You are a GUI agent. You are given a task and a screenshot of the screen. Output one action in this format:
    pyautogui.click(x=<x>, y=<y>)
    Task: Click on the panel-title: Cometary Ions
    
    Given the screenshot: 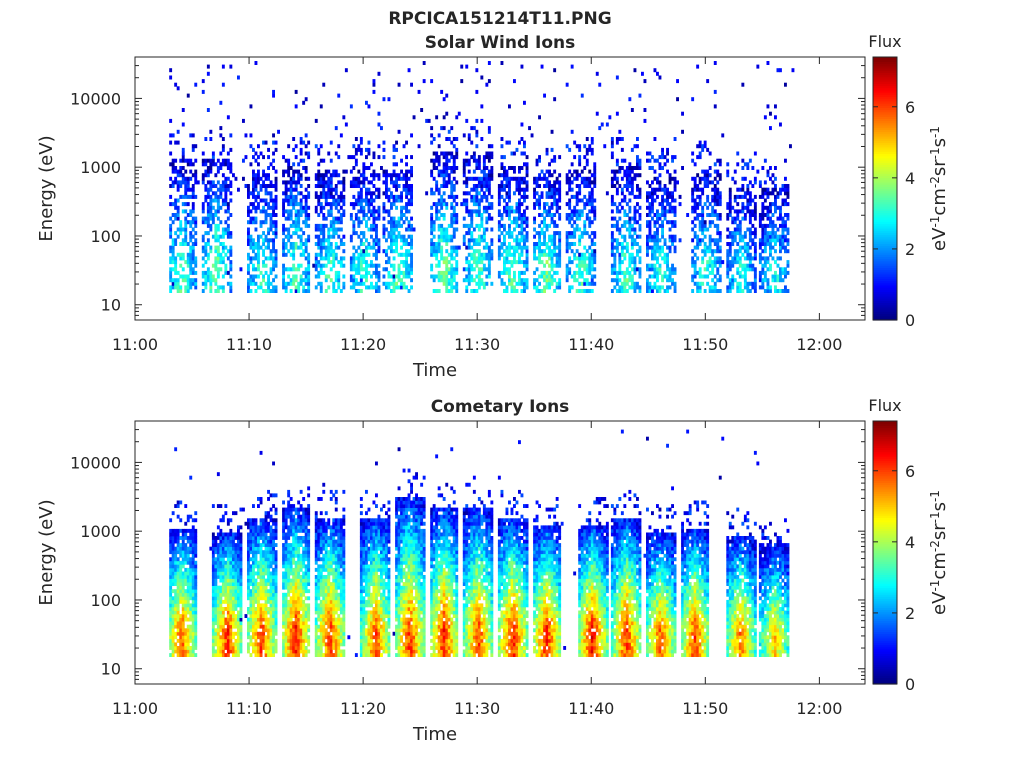 What is the action you would take?
    pyautogui.click(x=500, y=407)
    